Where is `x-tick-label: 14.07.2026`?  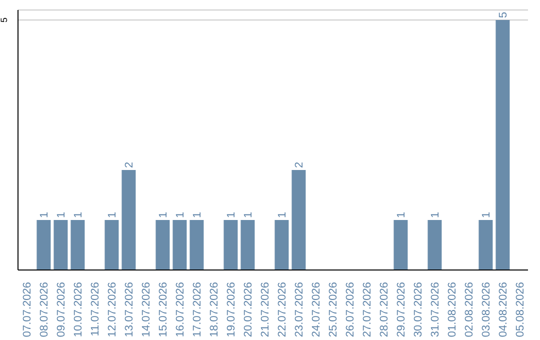
x-tick-label: 14.07.2026 is located at coordinates (146, 310).